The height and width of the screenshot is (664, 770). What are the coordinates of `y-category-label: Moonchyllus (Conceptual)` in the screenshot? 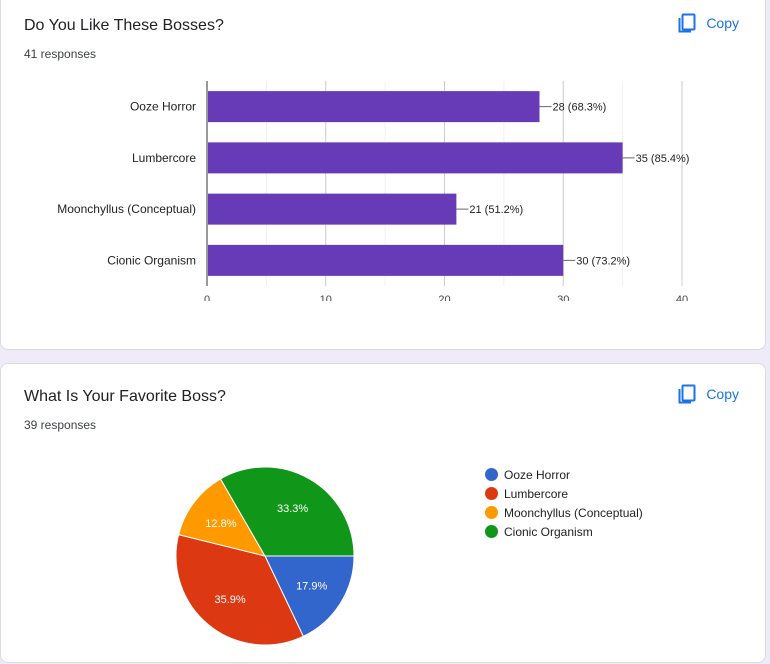 It's located at (126, 209).